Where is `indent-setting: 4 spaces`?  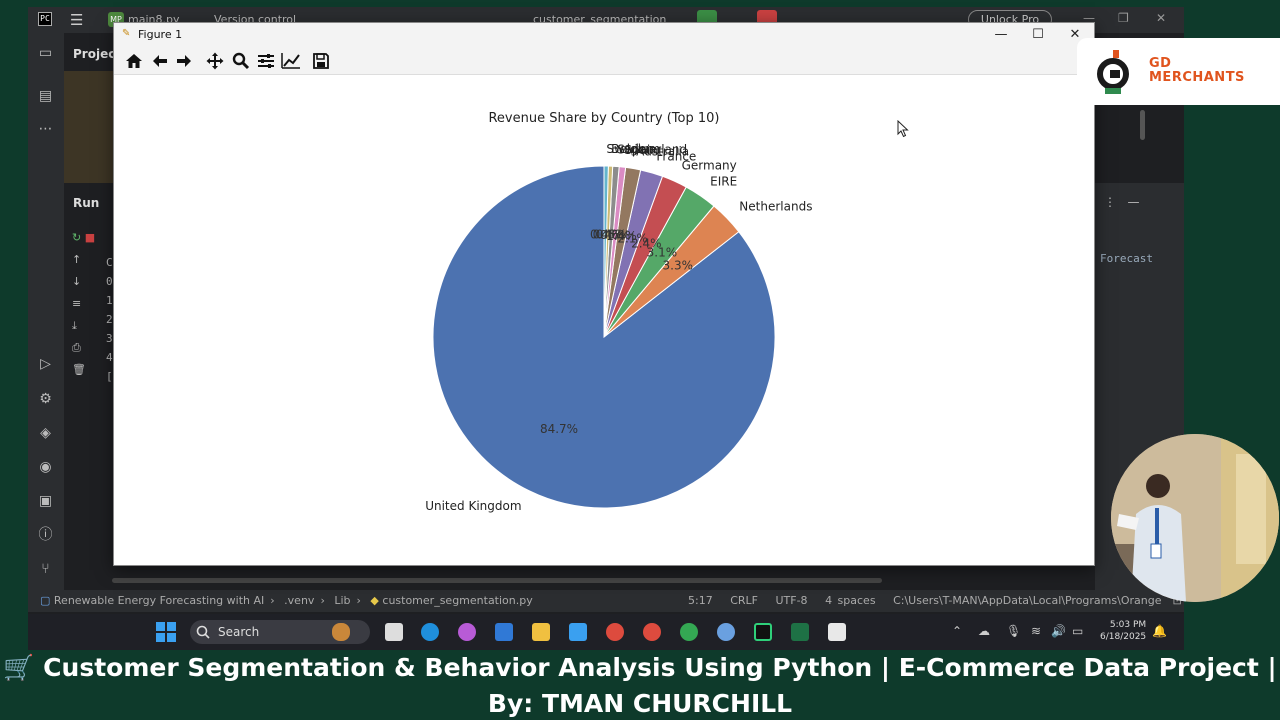
indent-setting: 4 spaces is located at coordinates (850, 600).